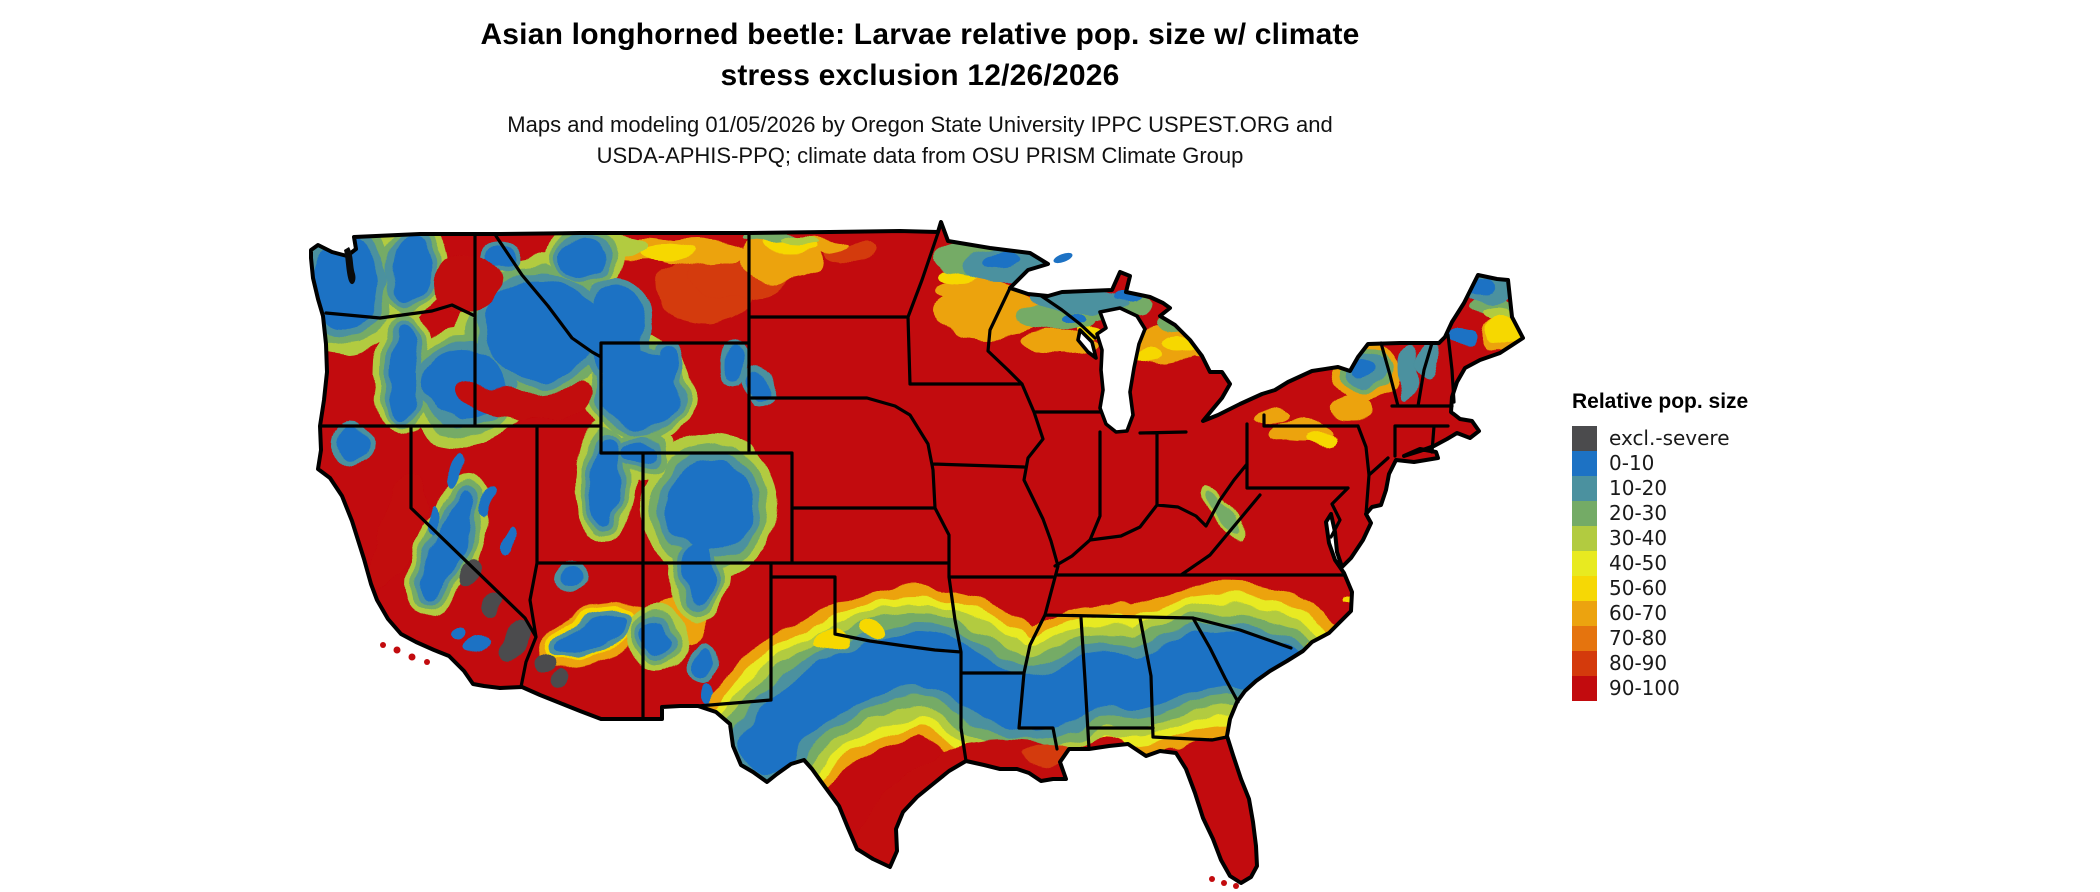  What do you see at coordinates (513, 620) in the screenshot?
I see `excluded-severe-cells` at bounding box center [513, 620].